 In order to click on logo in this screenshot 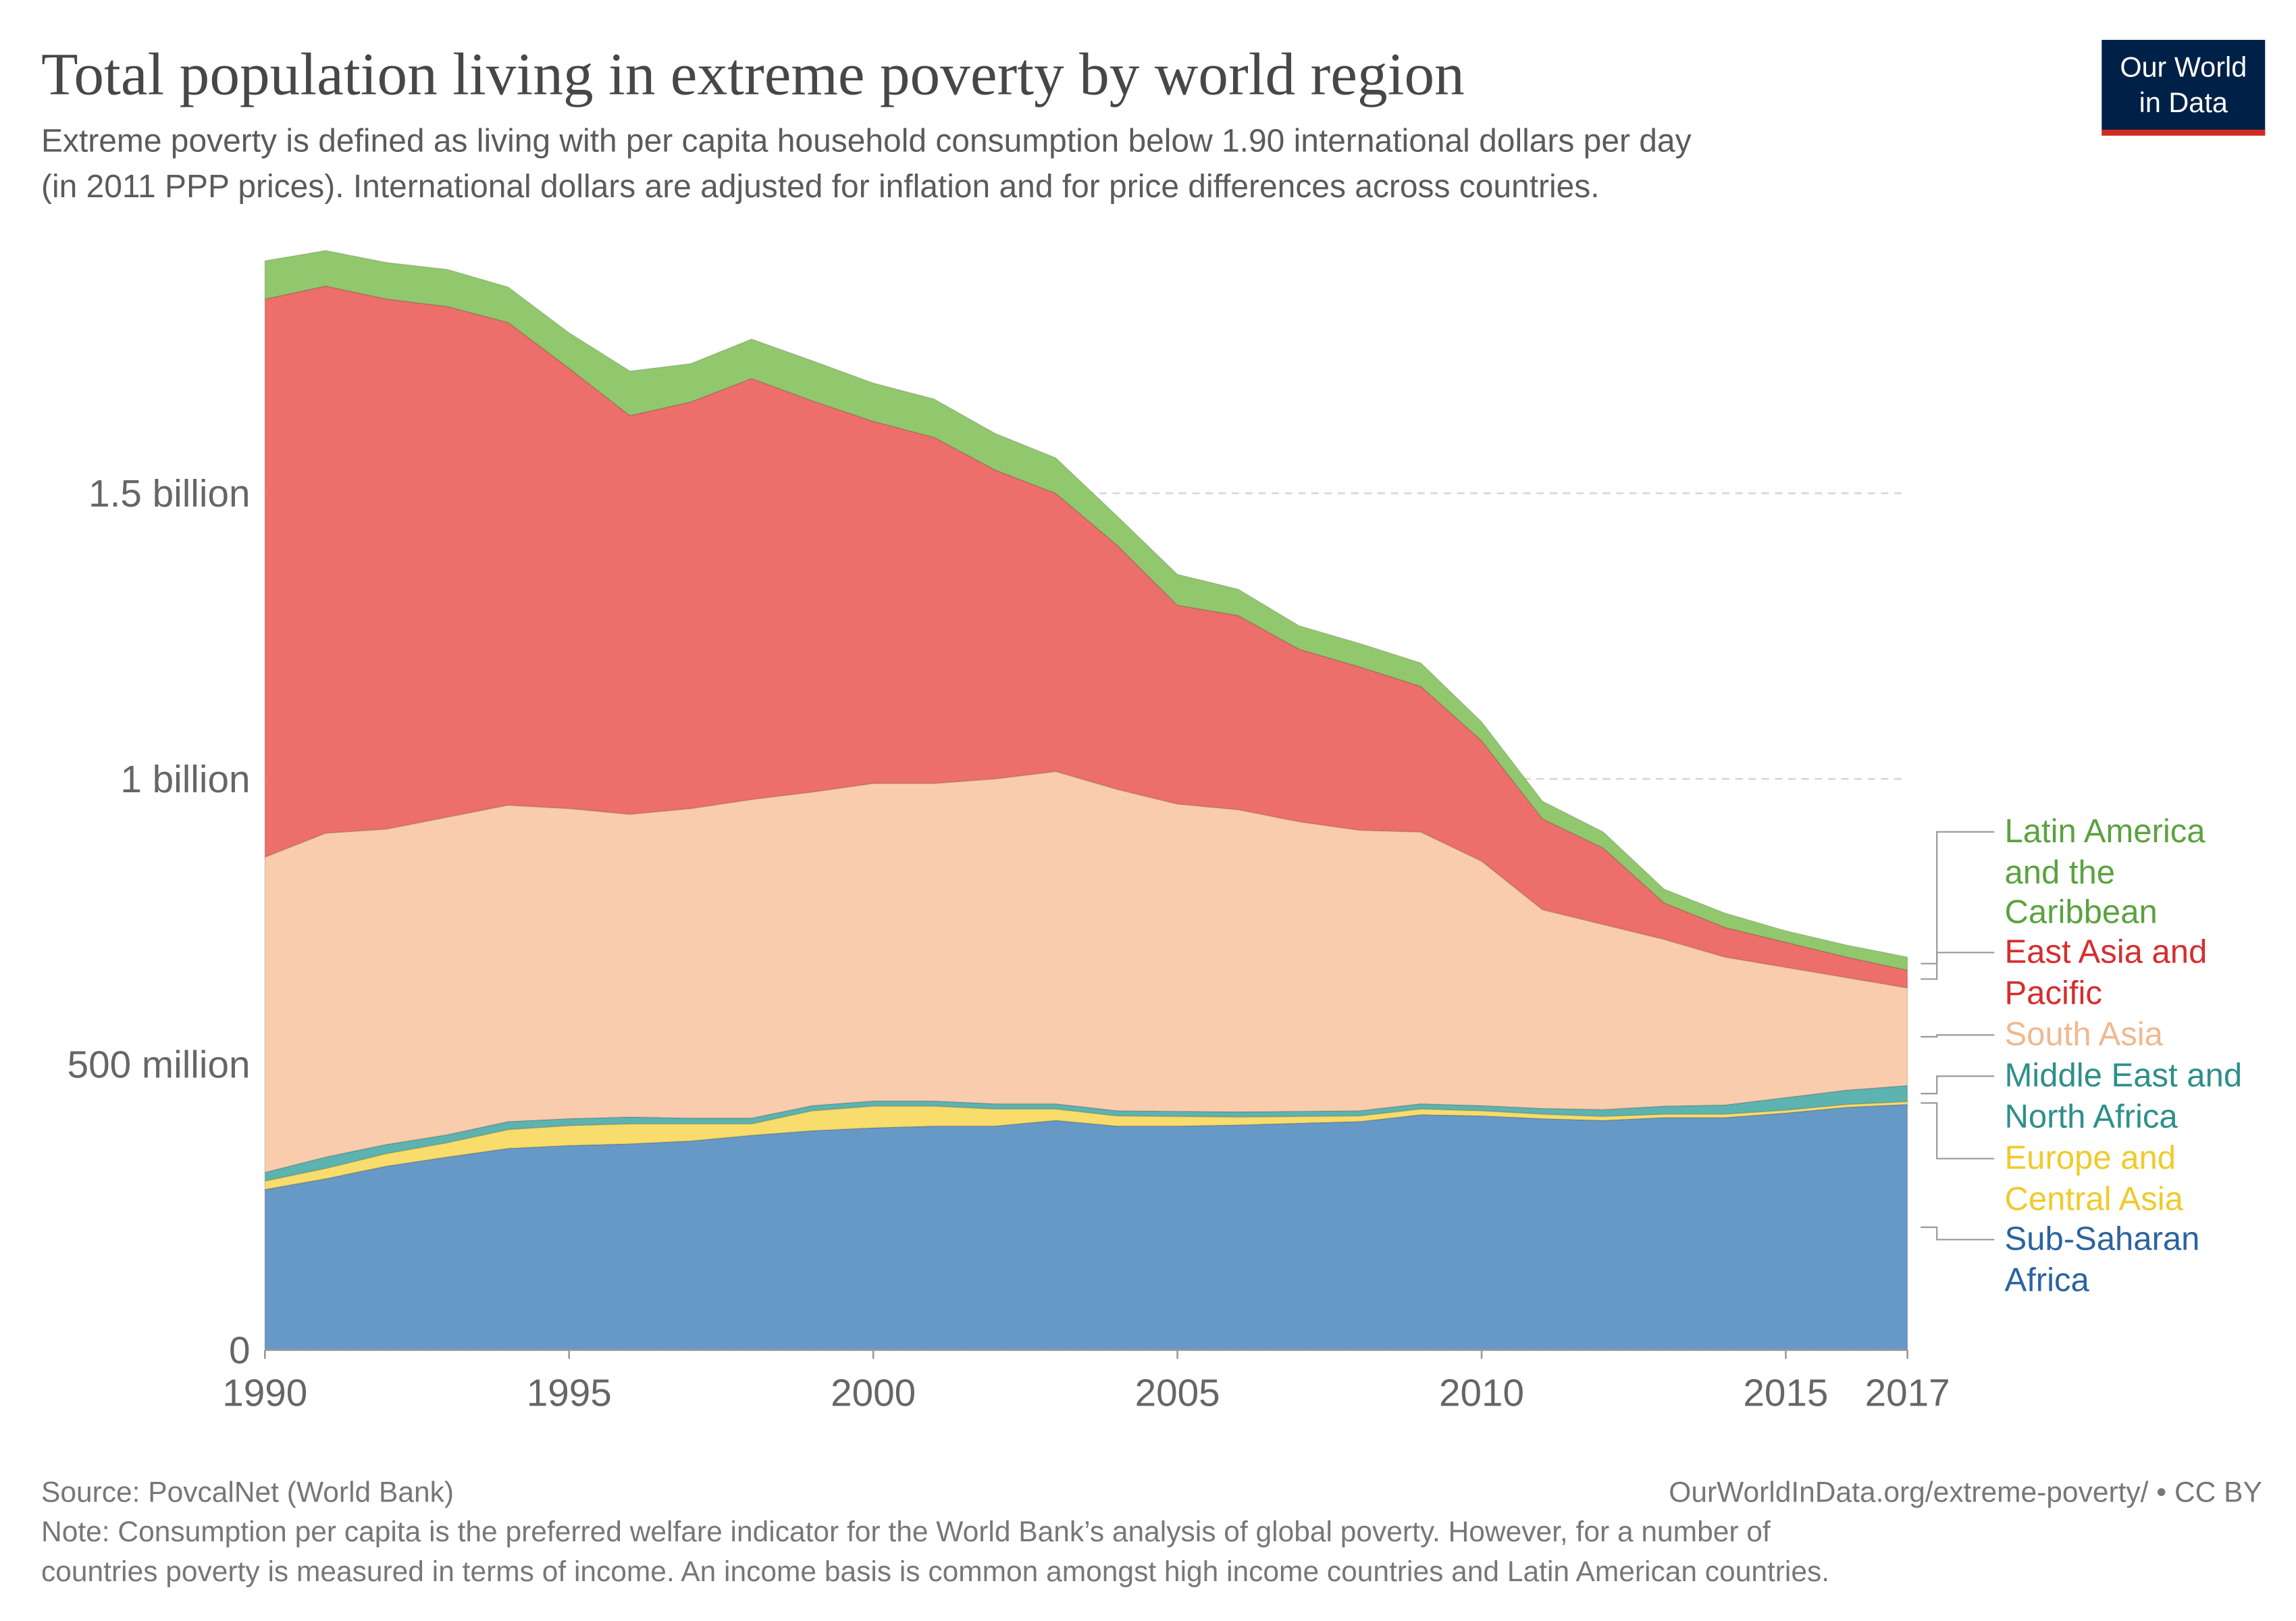, I will do `click(2184, 88)`.